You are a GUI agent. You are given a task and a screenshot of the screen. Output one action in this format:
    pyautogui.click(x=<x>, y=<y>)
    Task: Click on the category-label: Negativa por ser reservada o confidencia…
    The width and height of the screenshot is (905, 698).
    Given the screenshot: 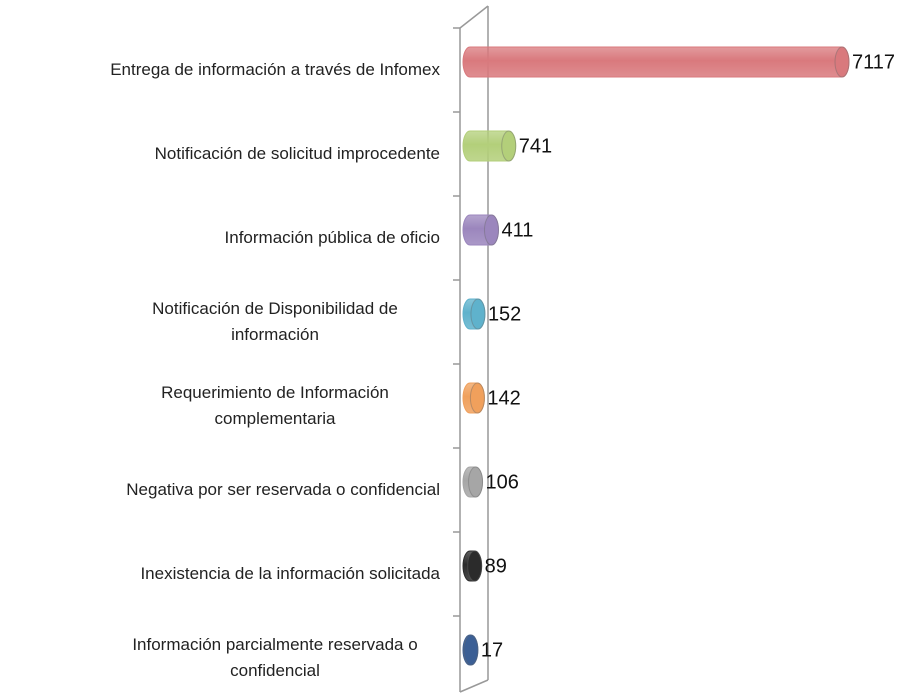 What is the action you would take?
    pyautogui.click(x=283, y=489)
    